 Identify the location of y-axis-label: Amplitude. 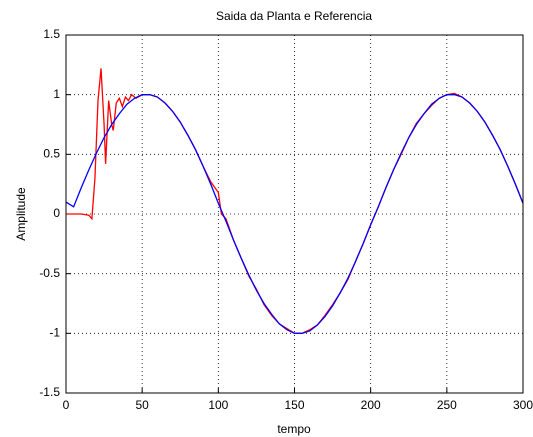
(21, 214).